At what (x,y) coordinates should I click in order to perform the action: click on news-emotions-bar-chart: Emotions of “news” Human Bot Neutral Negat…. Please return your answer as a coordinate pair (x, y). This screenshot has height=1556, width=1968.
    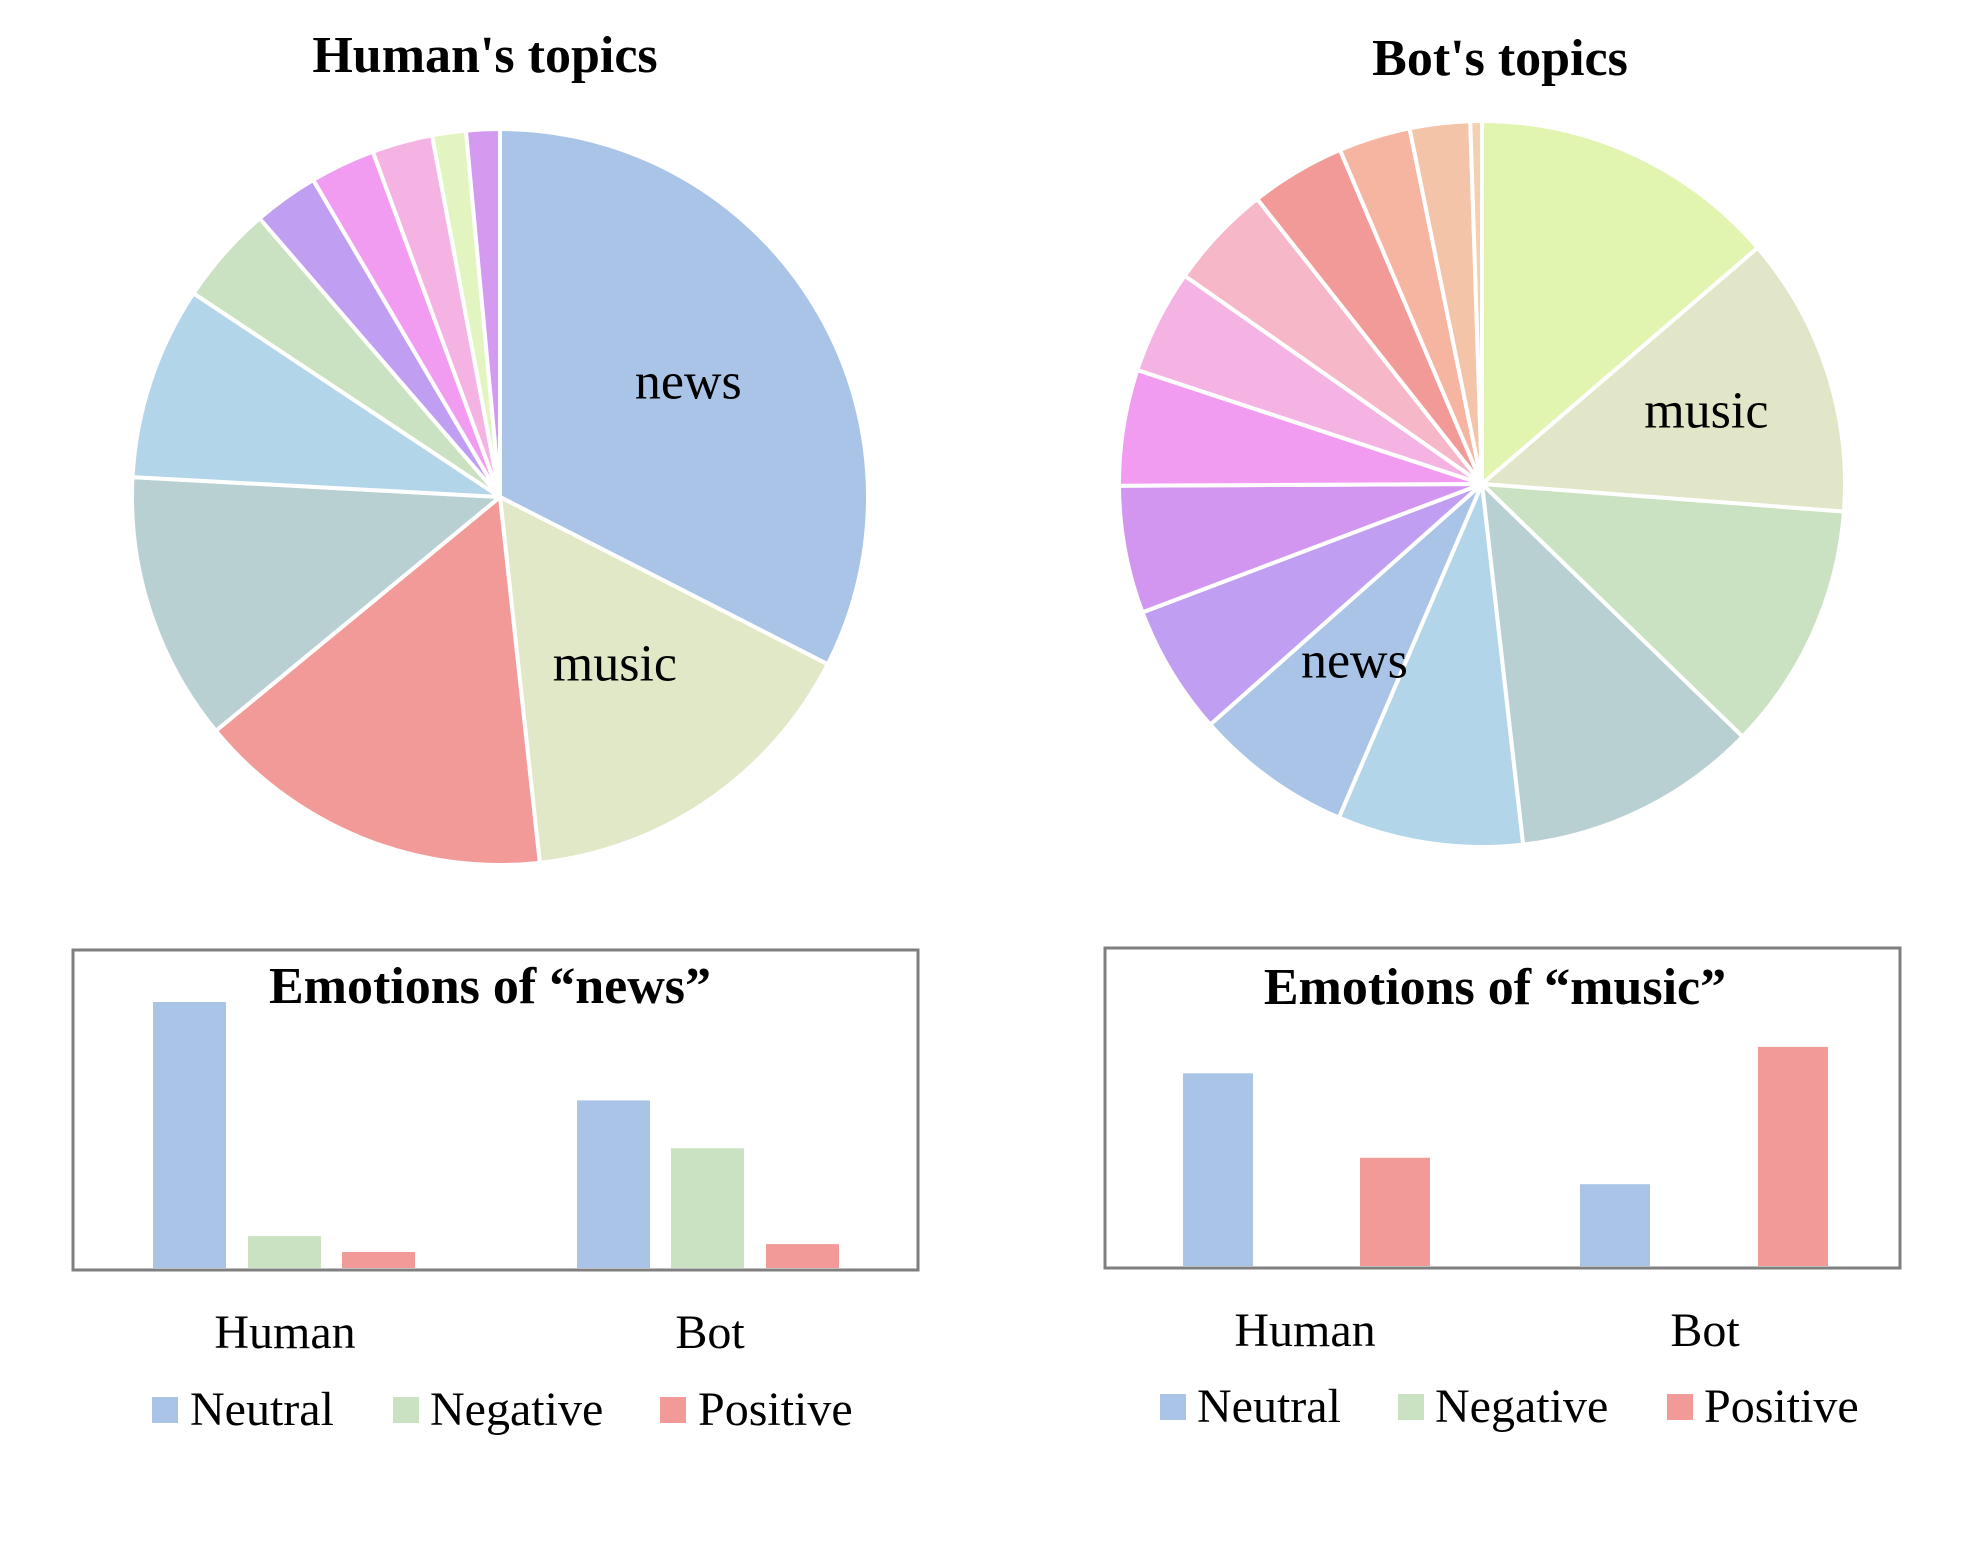
    Looking at the image, I should click on (495, 1192).